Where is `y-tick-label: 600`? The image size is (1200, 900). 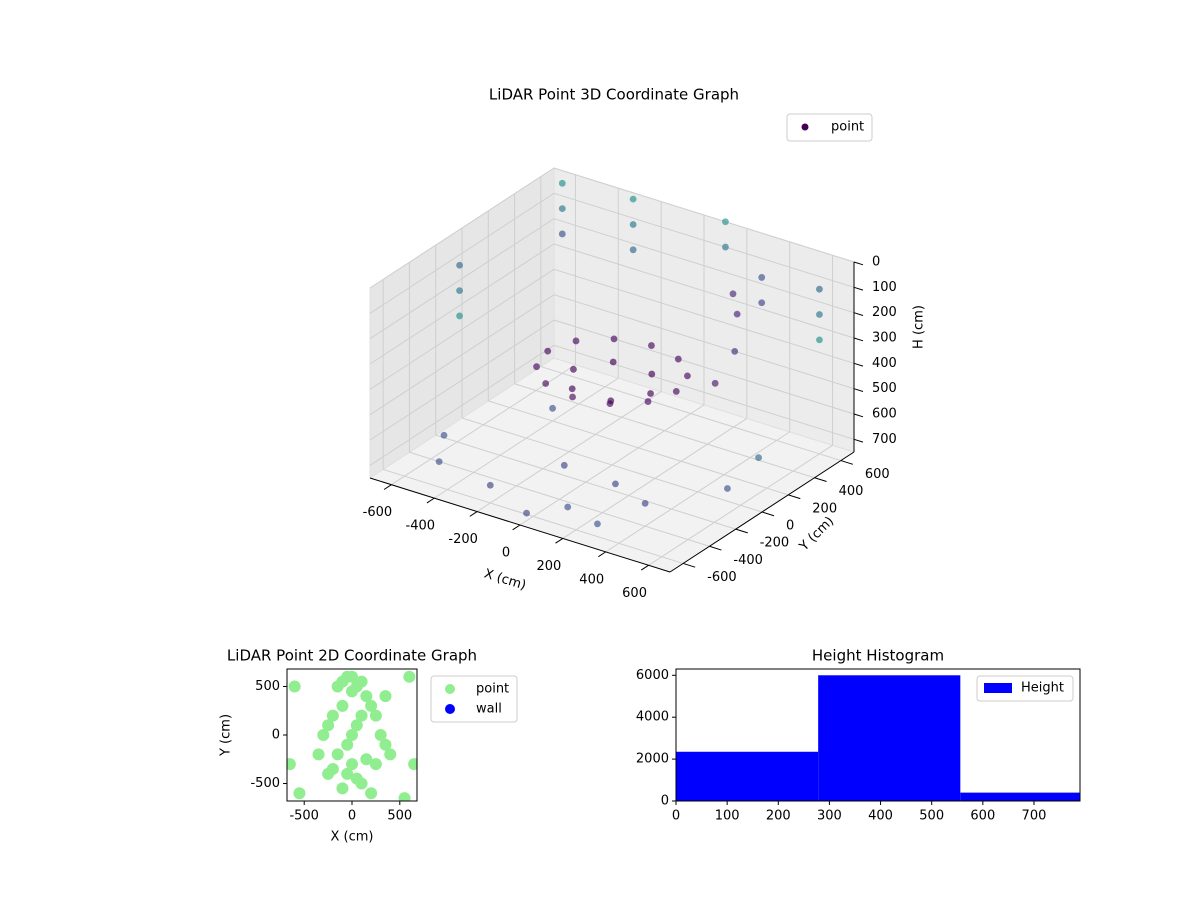
y-tick-label: 600 is located at coordinates (877, 474).